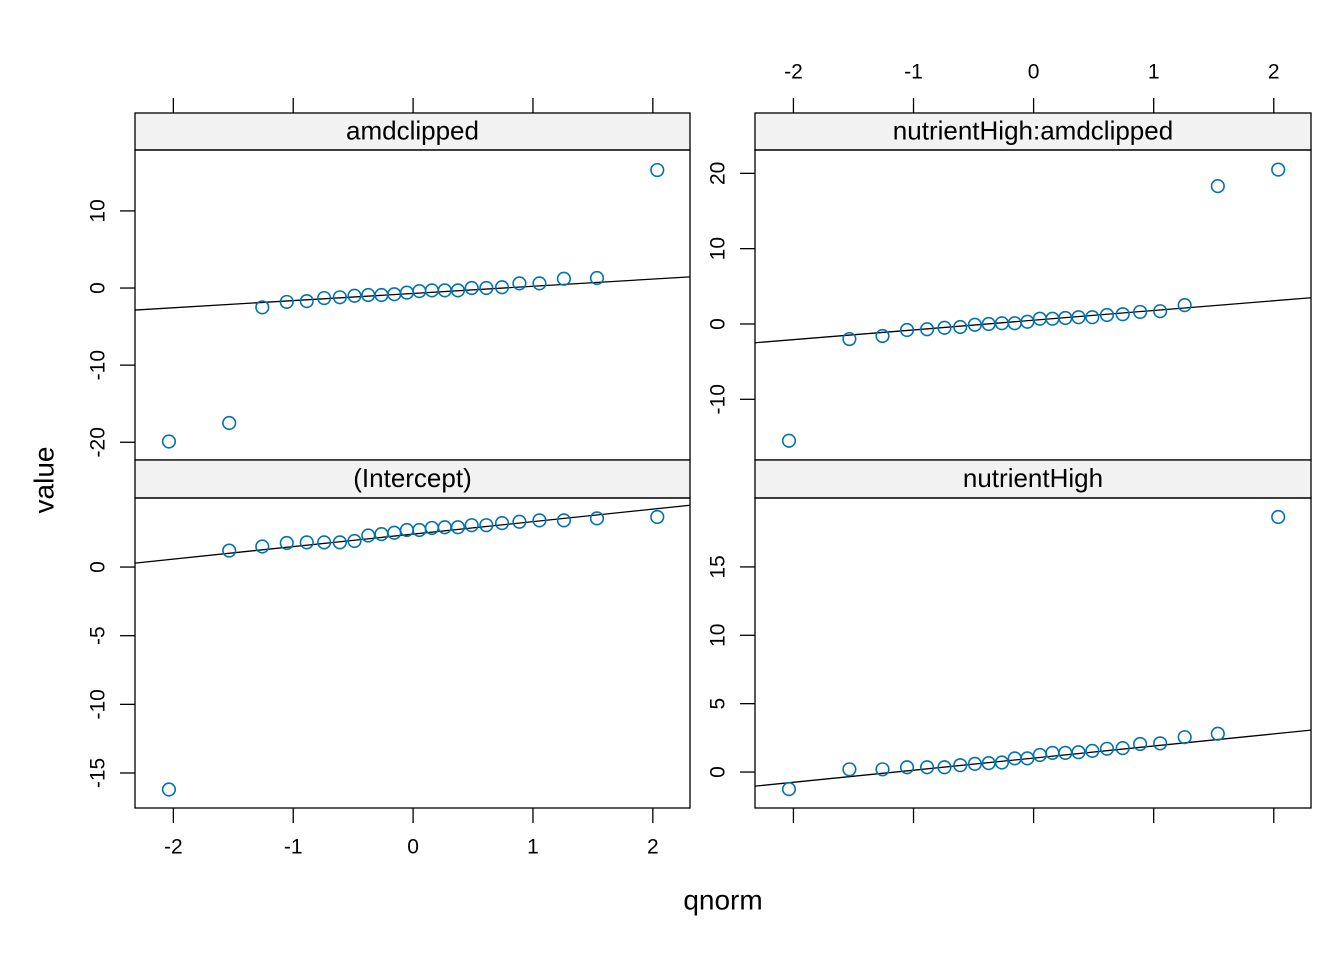 This screenshot has height=960, width=1344. Describe the element at coordinates (98, 773) in the screenshot. I see `y-tick-label: -15` at that location.